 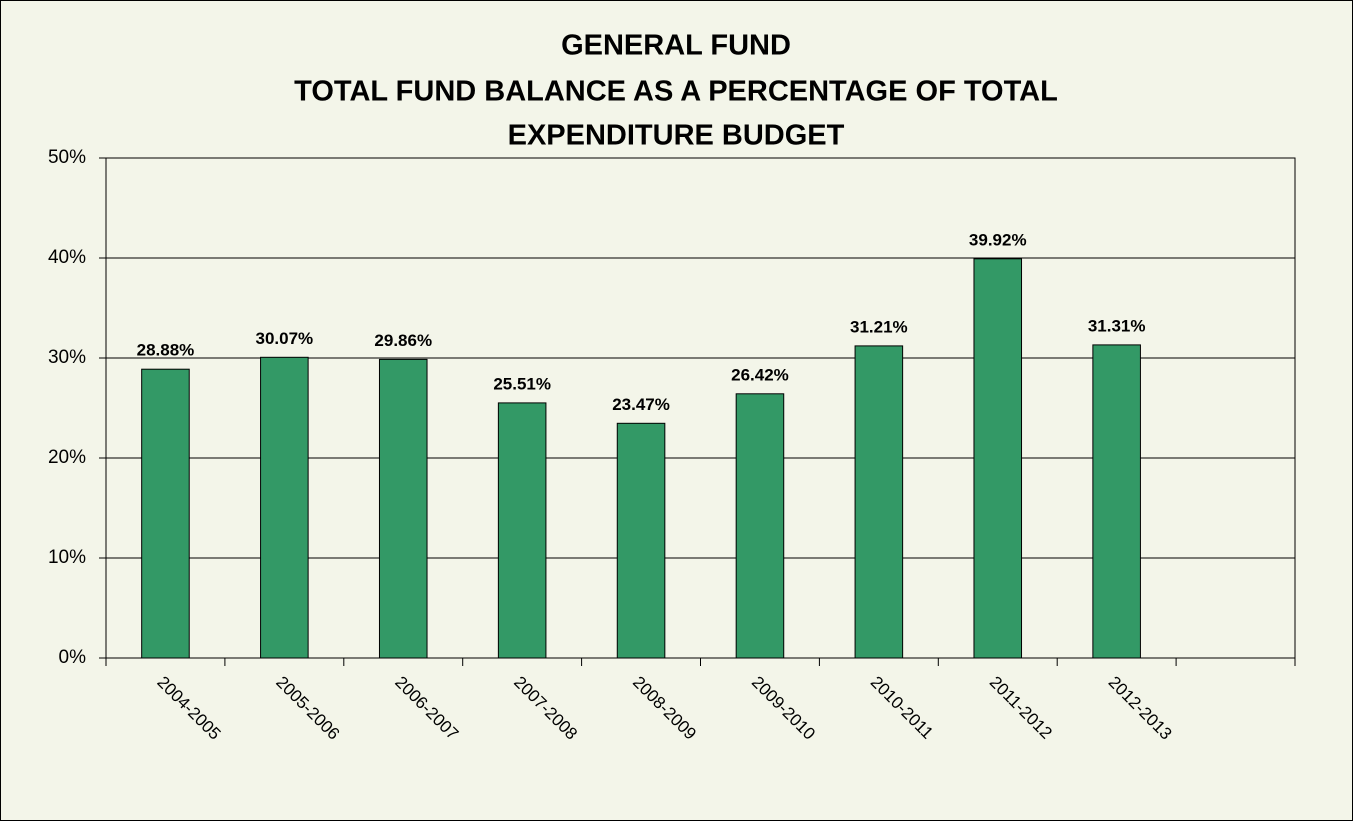 I want to click on y-tick-label: 10%, so click(x=67, y=557).